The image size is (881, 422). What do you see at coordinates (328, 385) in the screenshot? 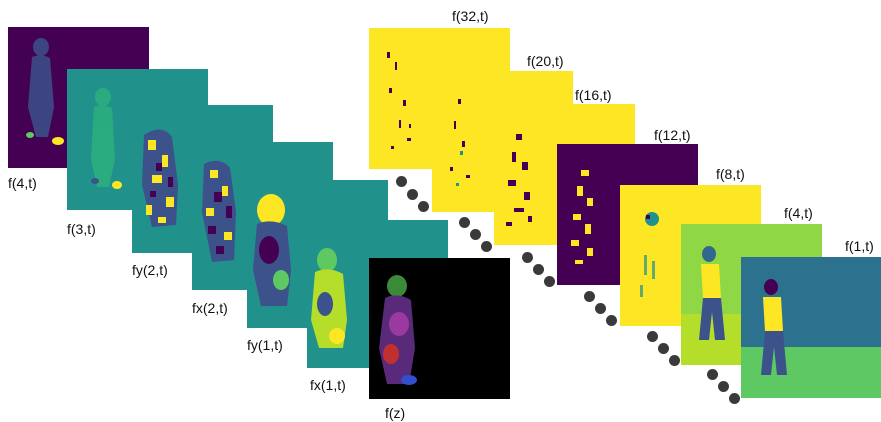
I see `label-fx1t: fx(1,t)` at bounding box center [328, 385].